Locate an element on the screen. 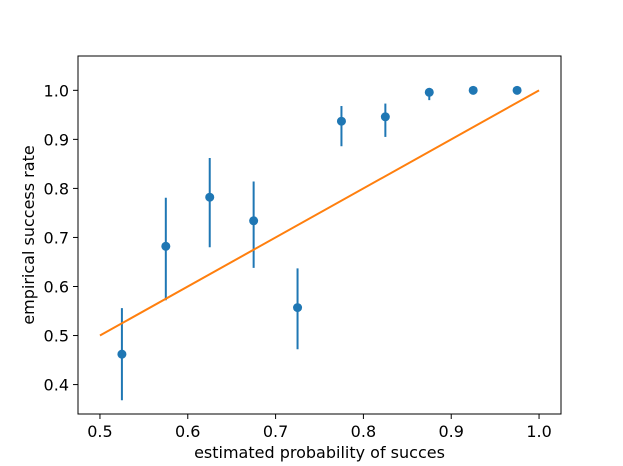 This screenshot has width=623, height=466. x-tick-label: 0.8 is located at coordinates (363, 431).